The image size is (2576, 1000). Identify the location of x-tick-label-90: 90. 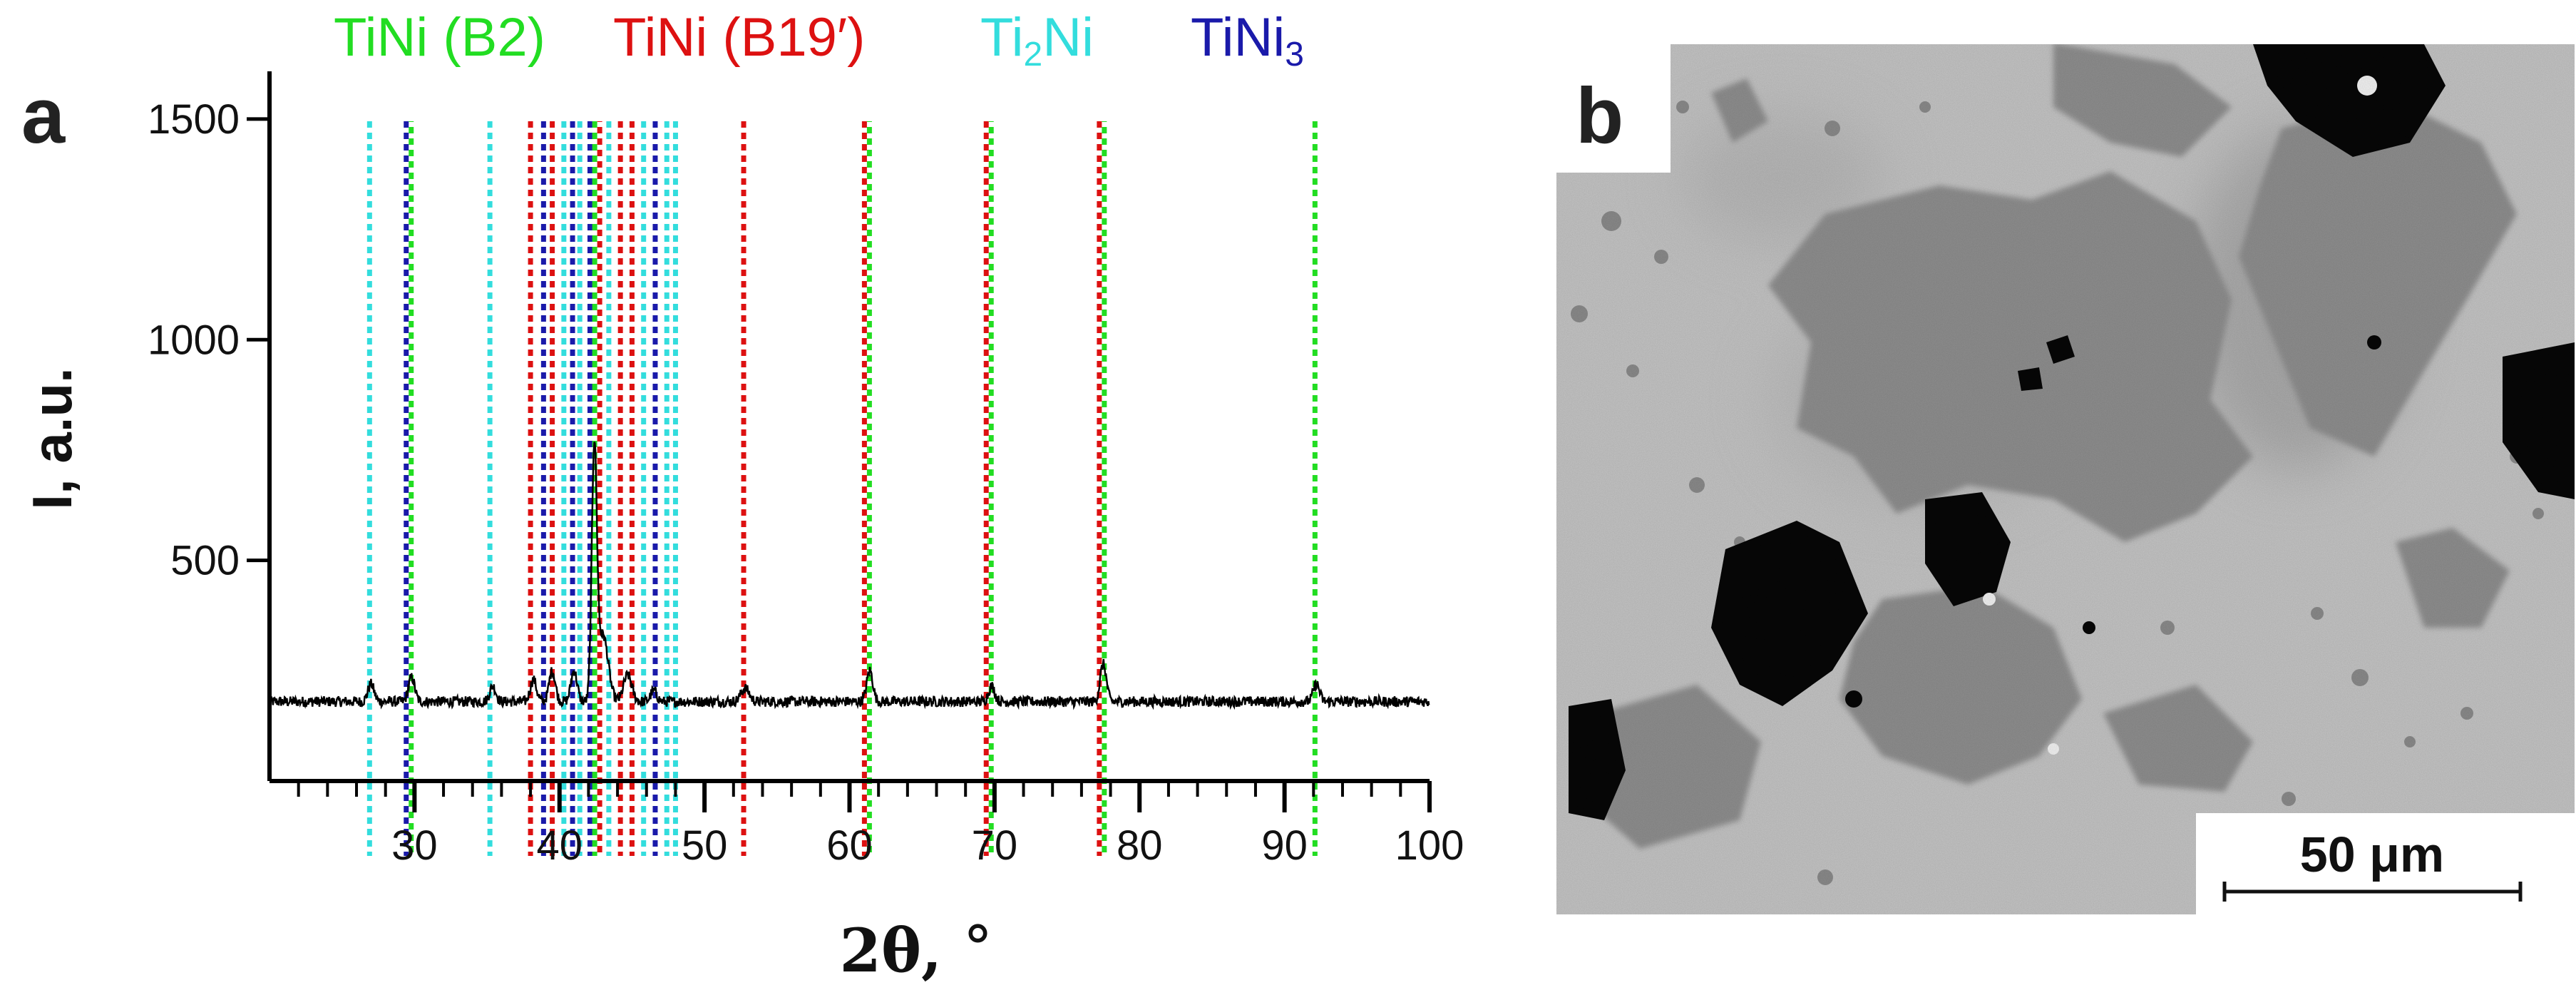
(1284, 845).